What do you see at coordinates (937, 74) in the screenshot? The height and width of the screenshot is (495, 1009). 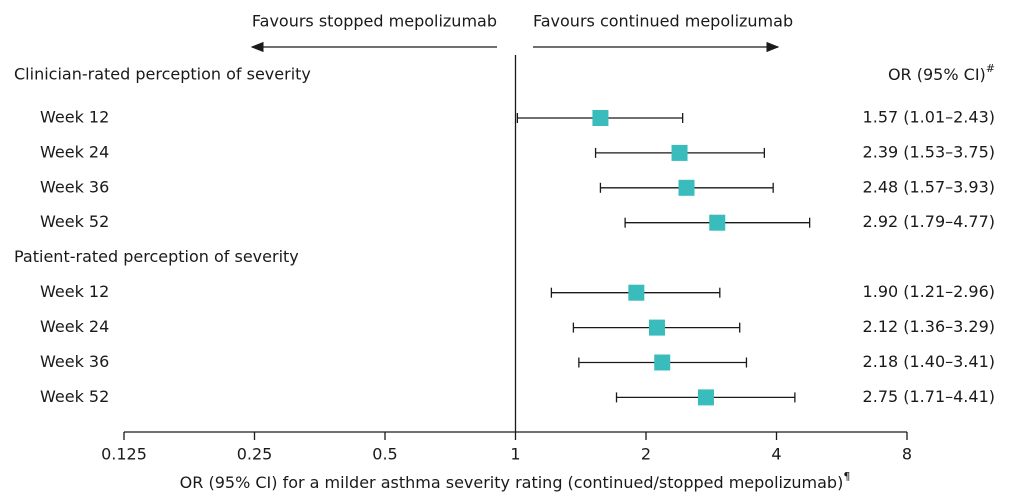 I see `column-header-text: OR (95% CI)` at bounding box center [937, 74].